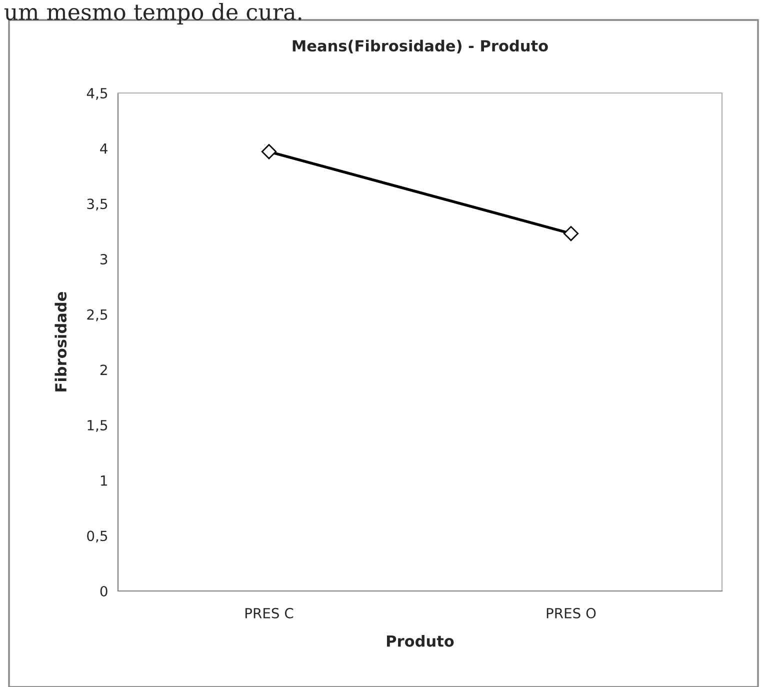 This screenshot has width=766, height=687. I want to click on chart-title: Means(Fibrosidade) - Produto, so click(420, 47).